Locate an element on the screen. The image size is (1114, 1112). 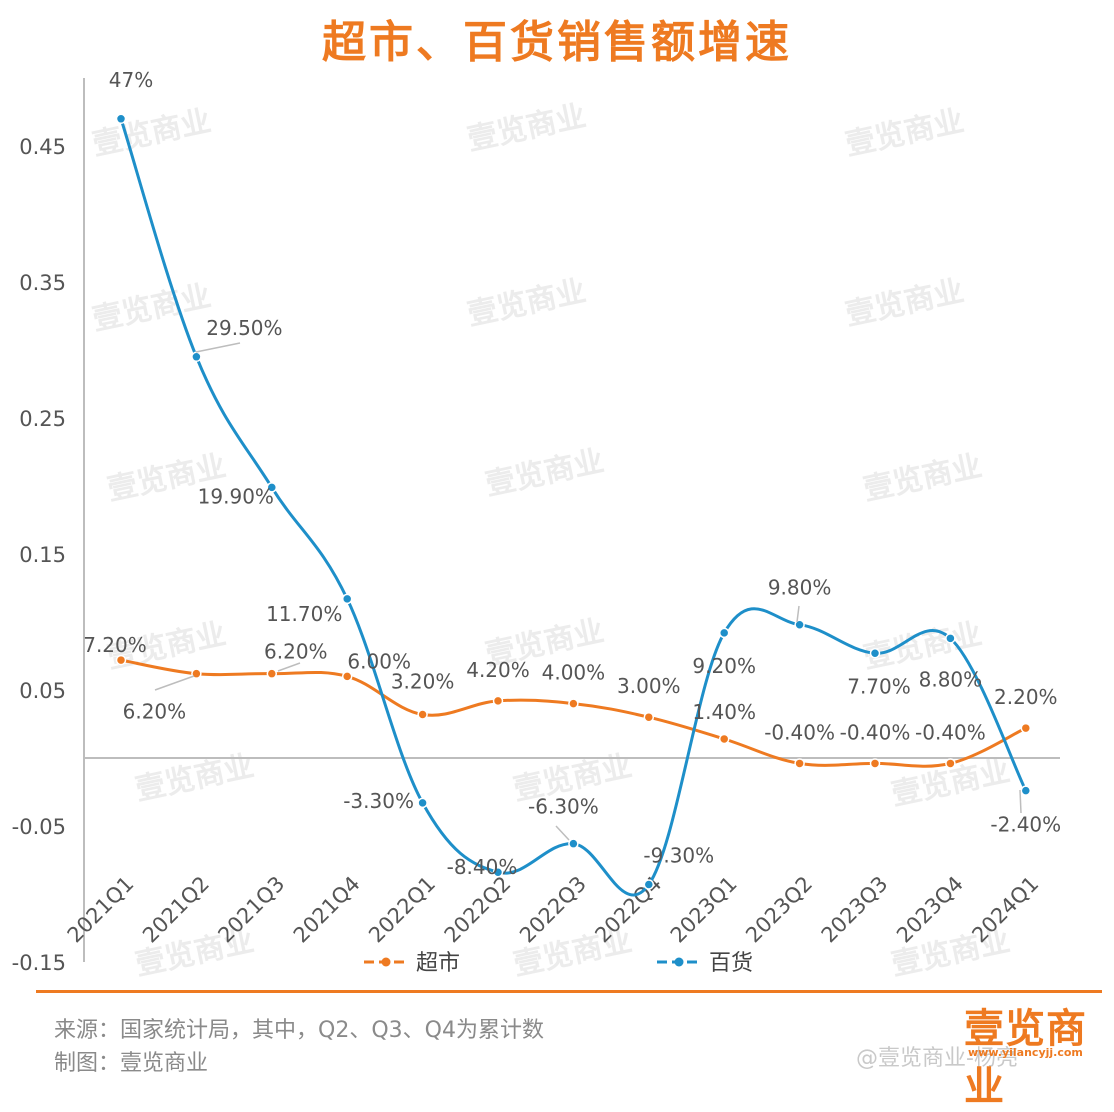
department-store-data-label: 7.70% is located at coordinates (879, 686).